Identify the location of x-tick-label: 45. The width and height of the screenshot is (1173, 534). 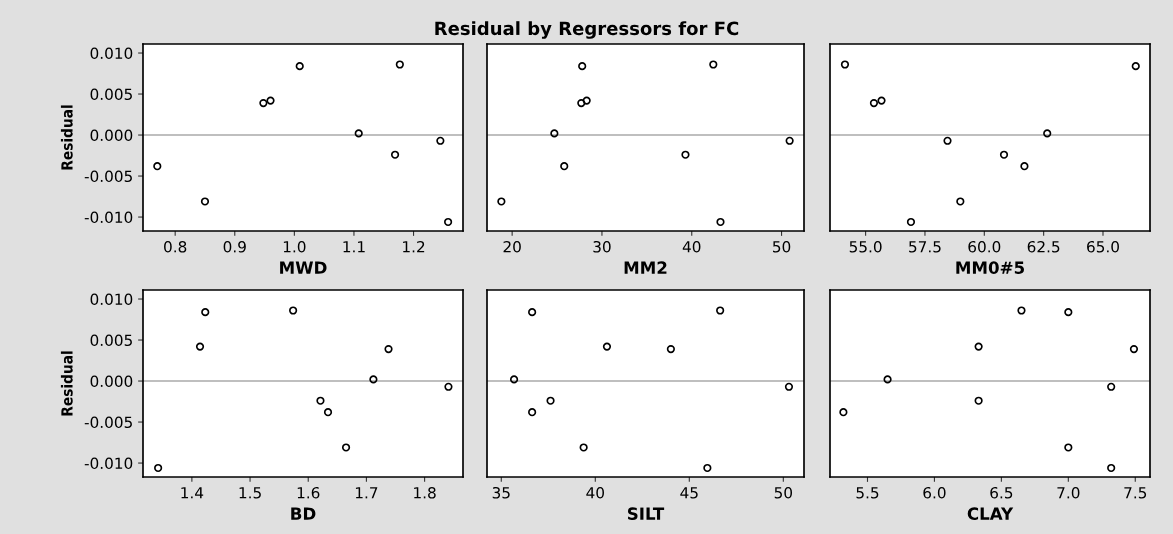
(689, 493).